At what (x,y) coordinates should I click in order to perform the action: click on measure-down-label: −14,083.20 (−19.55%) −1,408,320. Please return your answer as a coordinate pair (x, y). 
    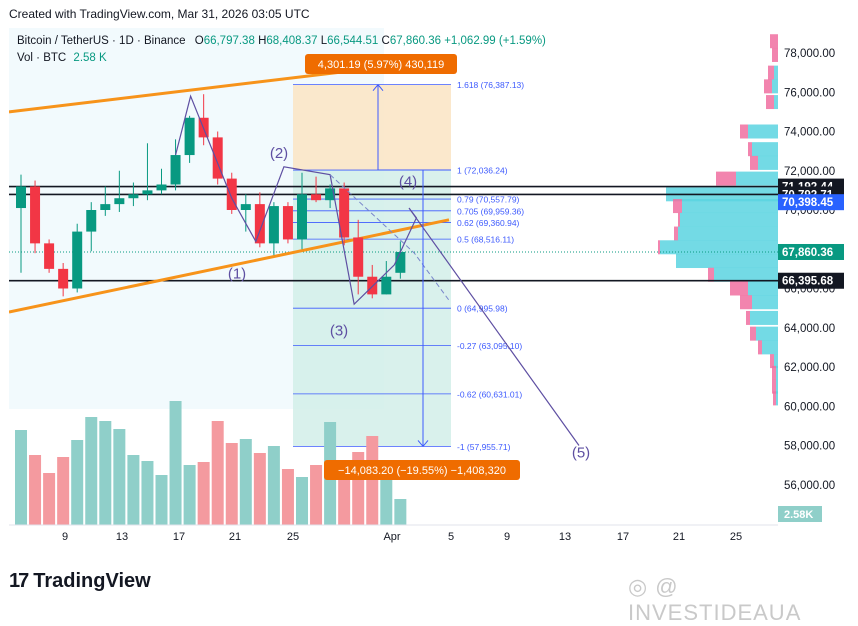
    Looking at the image, I should click on (422, 471).